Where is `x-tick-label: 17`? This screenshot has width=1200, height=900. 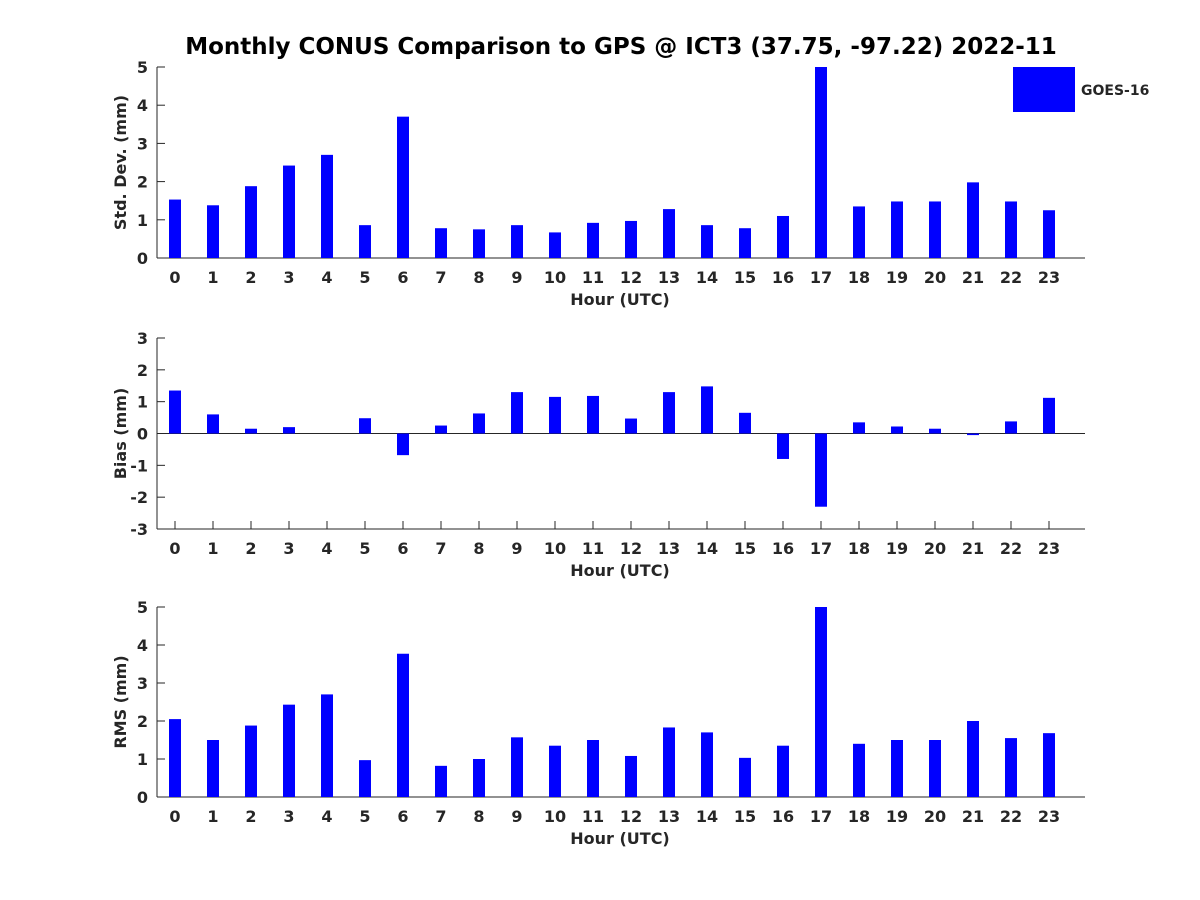
x-tick-label: 17 is located at coordinates (821, 277).